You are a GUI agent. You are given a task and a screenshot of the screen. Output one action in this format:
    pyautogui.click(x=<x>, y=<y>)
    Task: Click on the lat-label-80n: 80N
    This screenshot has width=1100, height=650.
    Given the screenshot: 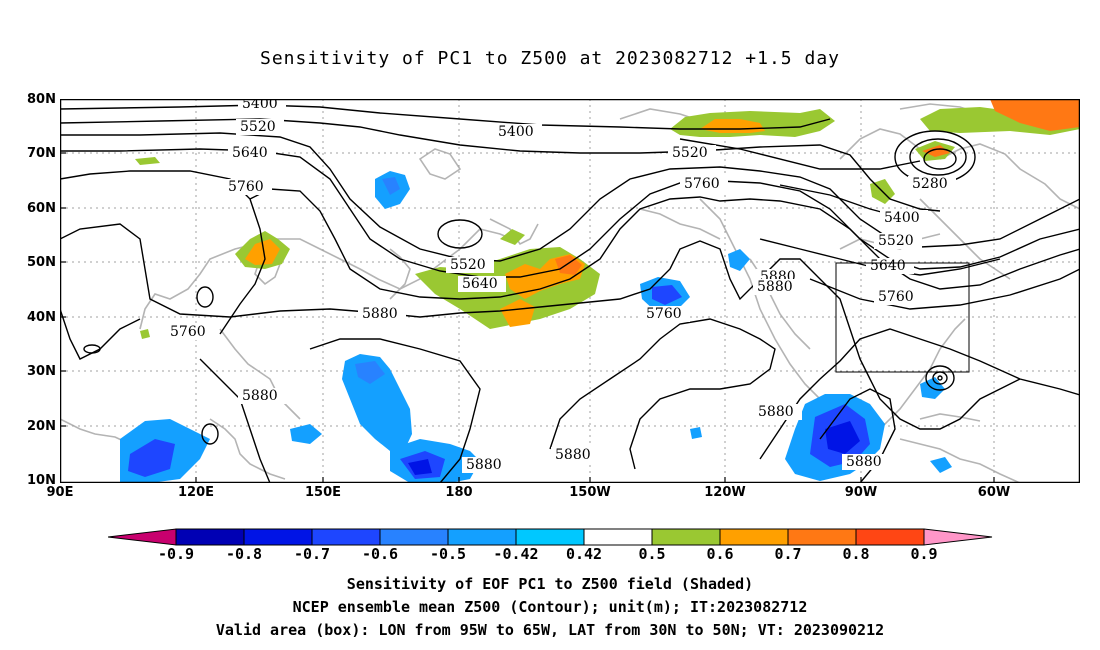 What is the action you would take?
    pyautogui.click(x=41, y=99)
    